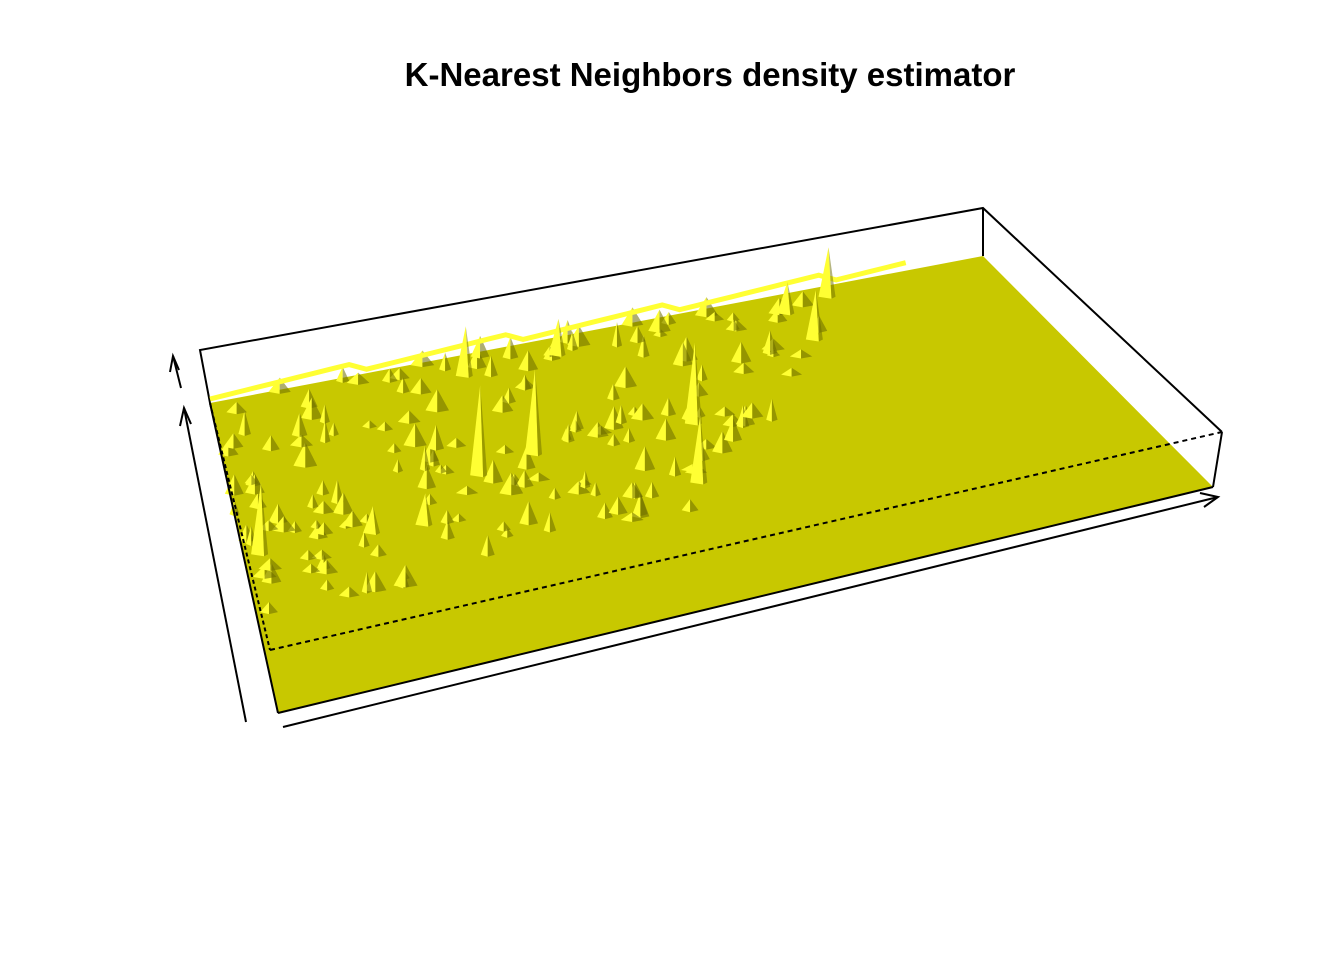  Describe the element at coordinates (174, 362) in the screenshot. I see `z-axis-arrowhead` at that location.